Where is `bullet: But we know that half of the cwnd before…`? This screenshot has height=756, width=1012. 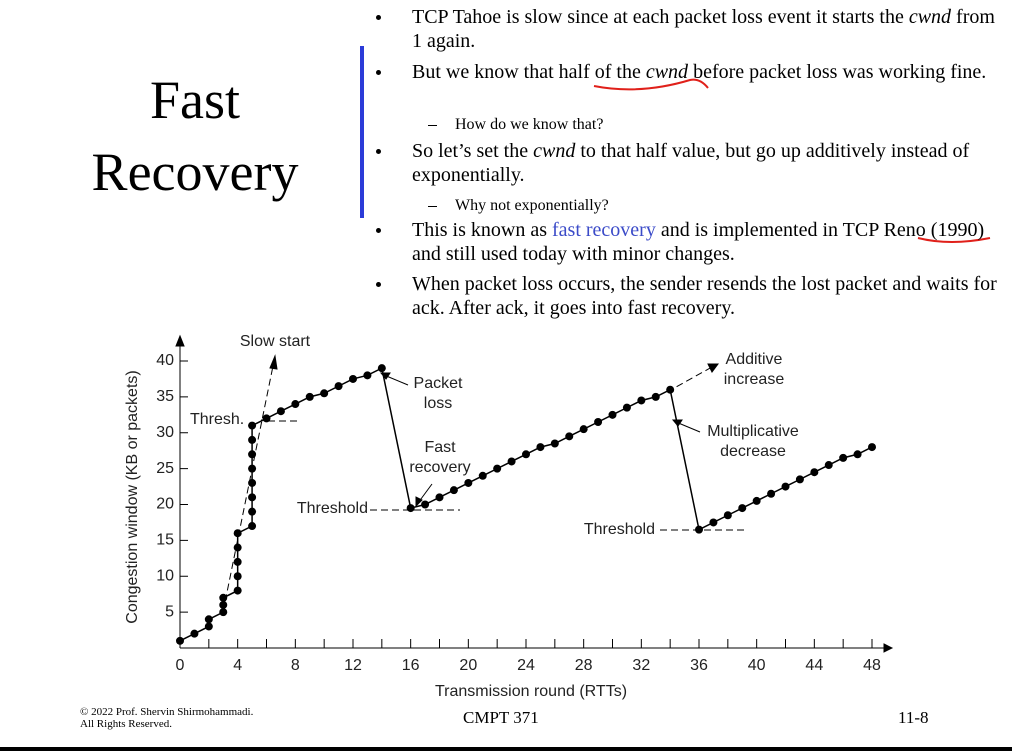
bullet: But we know that half of the cwnd before… is located at coordinates (688, 72).